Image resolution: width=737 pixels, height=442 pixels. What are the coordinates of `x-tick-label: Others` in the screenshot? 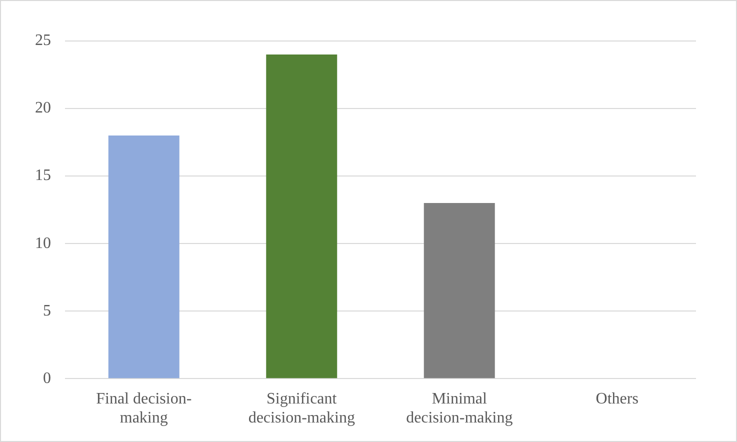 It's located at (617, 399).